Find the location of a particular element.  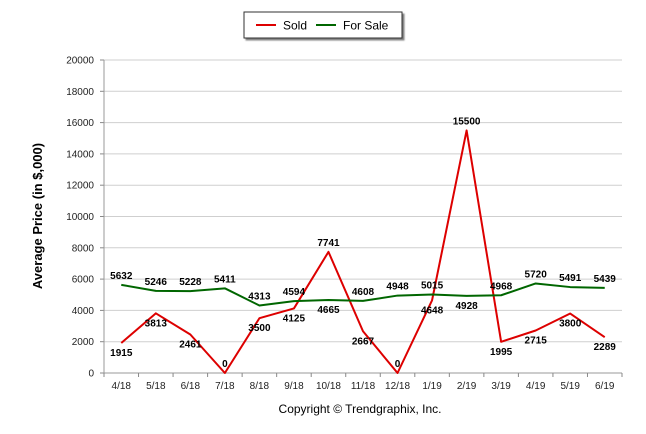

data-label-sold: 1995 is located at coordinates (501, 352).